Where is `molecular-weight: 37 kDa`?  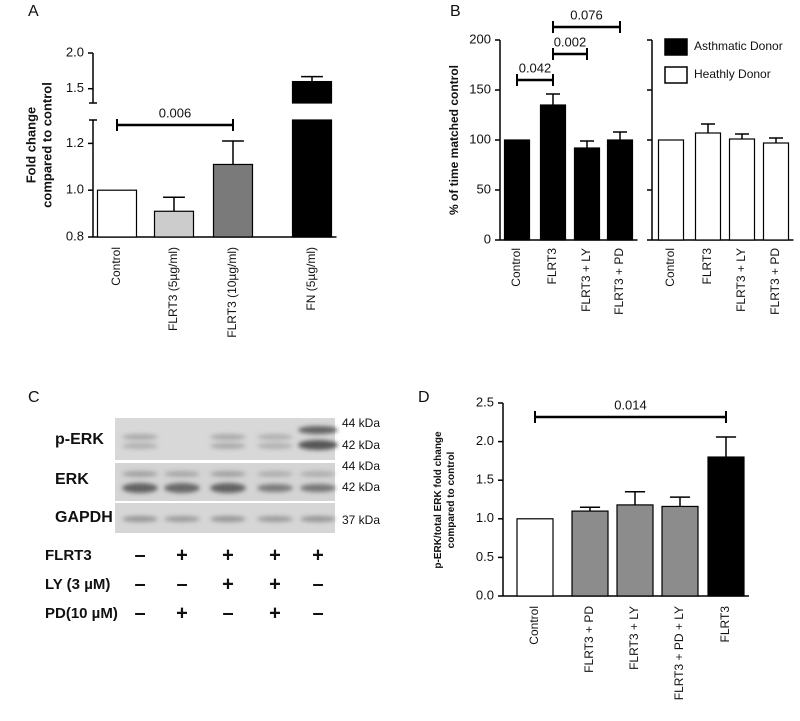 molecular-weight: 37 kDa is located at coordinates (361, 520).